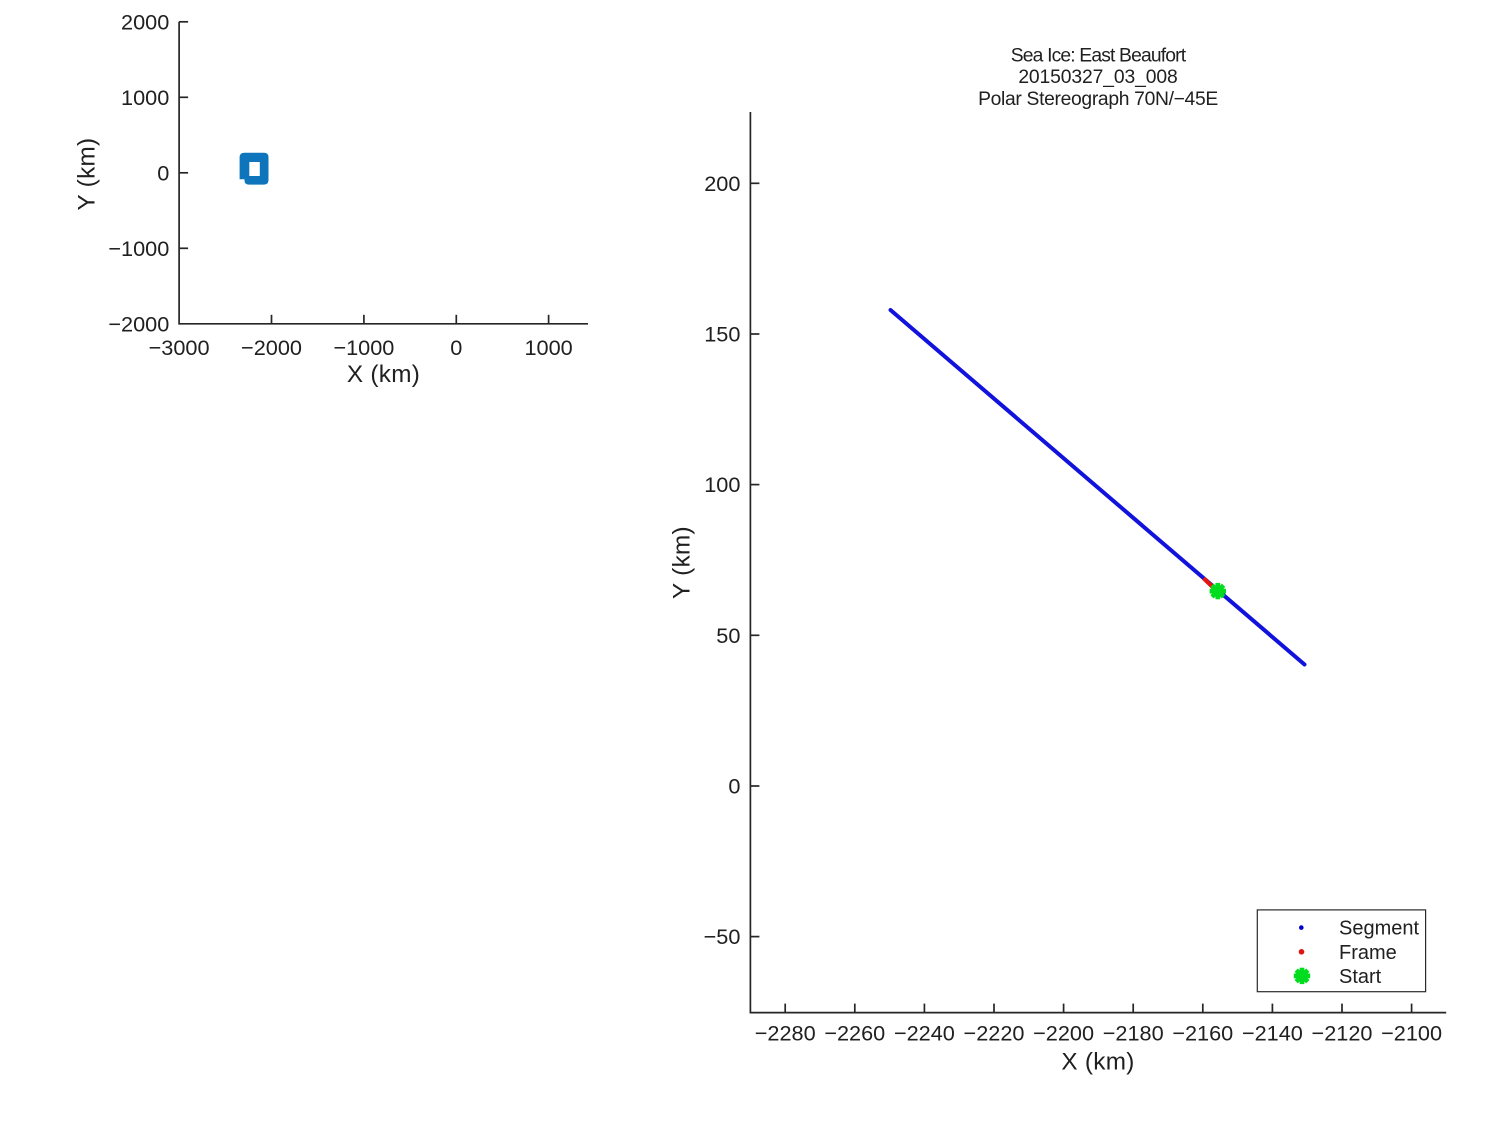  What do you see at coordinates (1368, 953) in the screenshot?
I see `svg-text: Frame` at bounding box center [1368, 953].